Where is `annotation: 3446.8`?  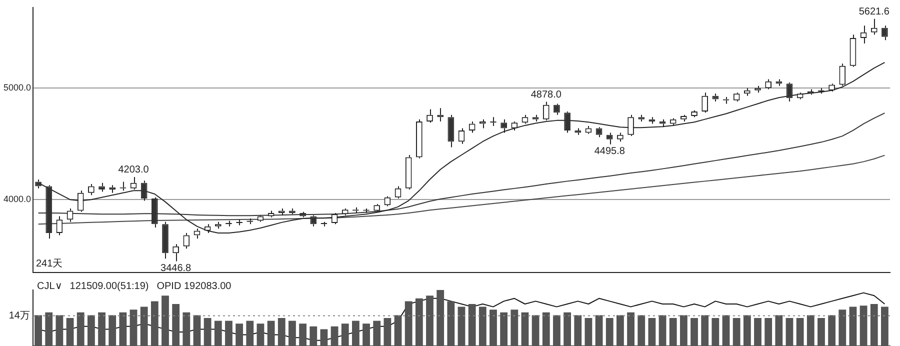
annotation: 3446.8 is located at coordinates (176, 268).